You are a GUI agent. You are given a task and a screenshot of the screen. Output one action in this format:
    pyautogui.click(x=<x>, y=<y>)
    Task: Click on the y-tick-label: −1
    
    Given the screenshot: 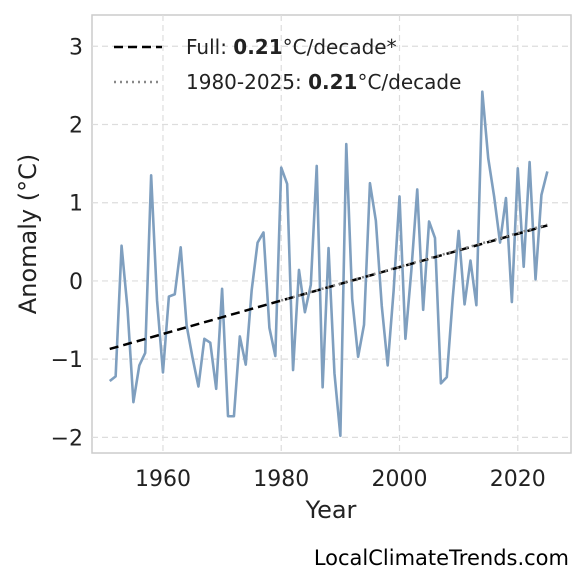 What is the action you would take?
    pyautogui.click(x=67, y=360)
    